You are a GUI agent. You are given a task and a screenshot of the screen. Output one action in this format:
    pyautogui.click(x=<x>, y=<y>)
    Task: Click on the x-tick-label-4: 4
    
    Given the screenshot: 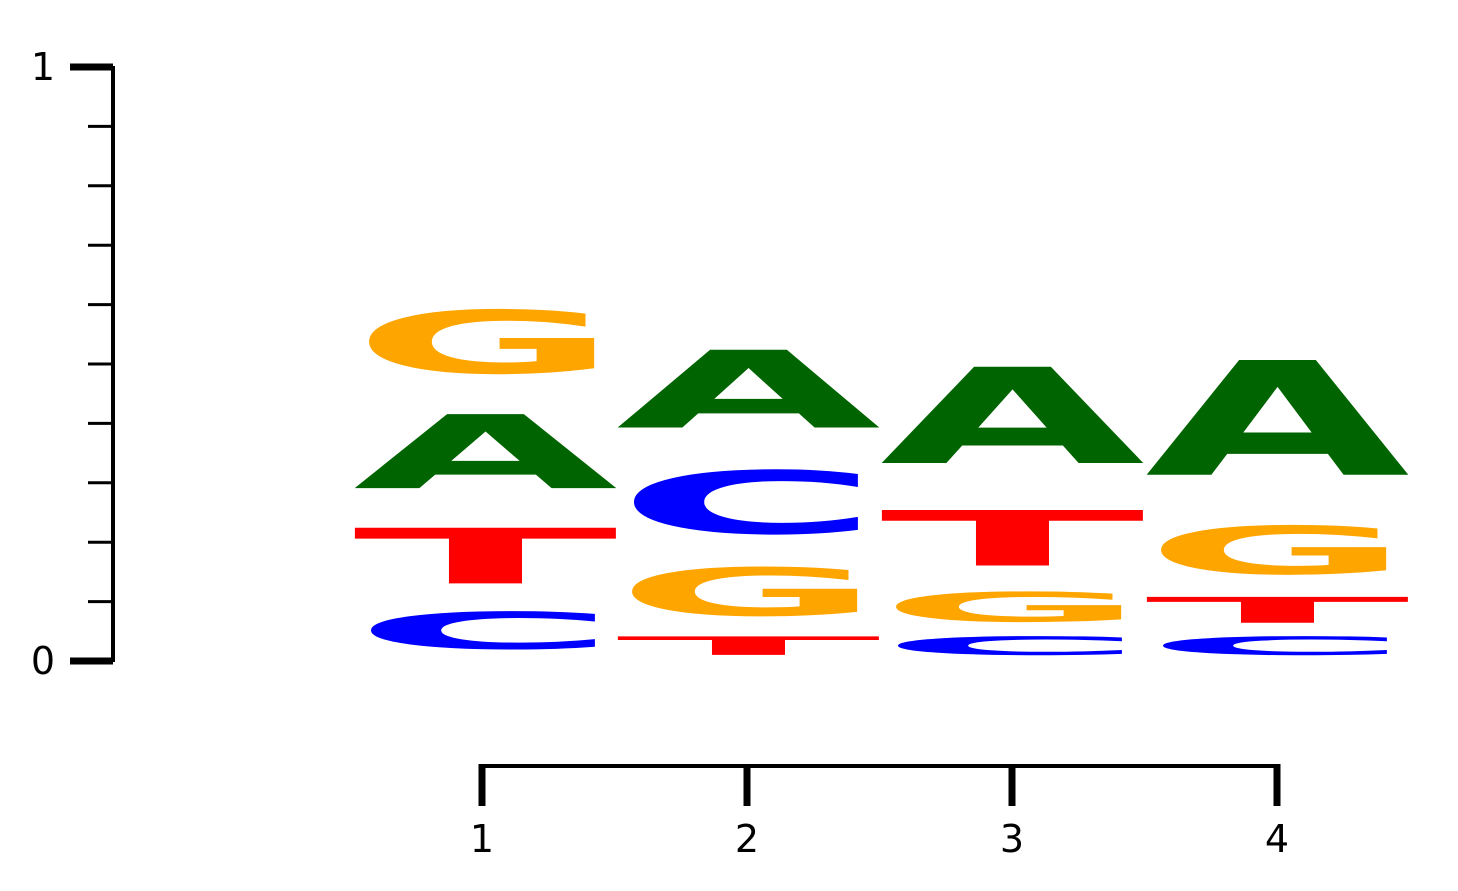 What is the action you would take?
    pyautogui.click(x=1277, y=839)
    